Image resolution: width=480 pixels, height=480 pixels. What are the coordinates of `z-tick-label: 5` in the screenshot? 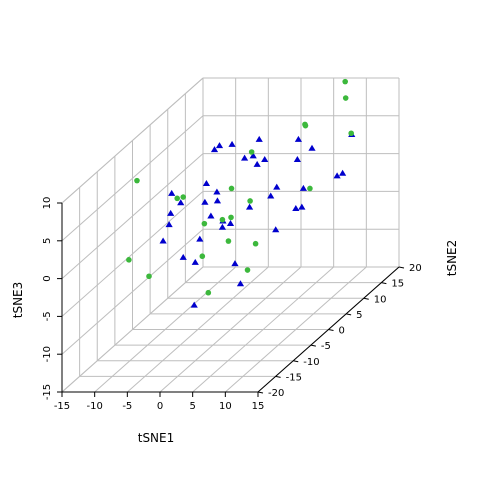 It's located at (47, 241).